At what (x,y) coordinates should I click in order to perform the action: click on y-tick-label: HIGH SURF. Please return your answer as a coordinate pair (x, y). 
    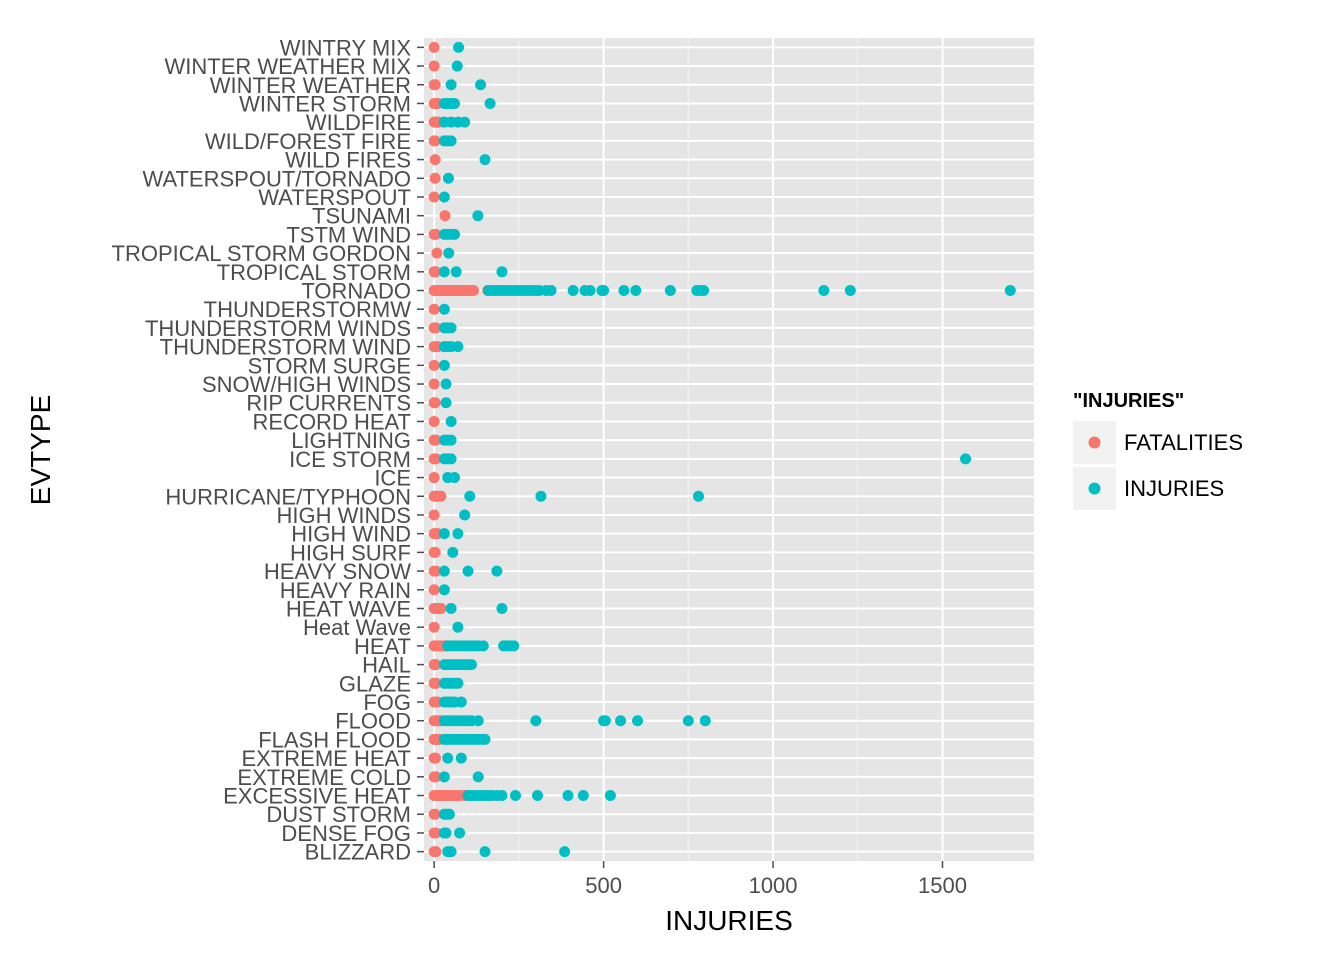
    Looking at the image, I should click on (350, 552).